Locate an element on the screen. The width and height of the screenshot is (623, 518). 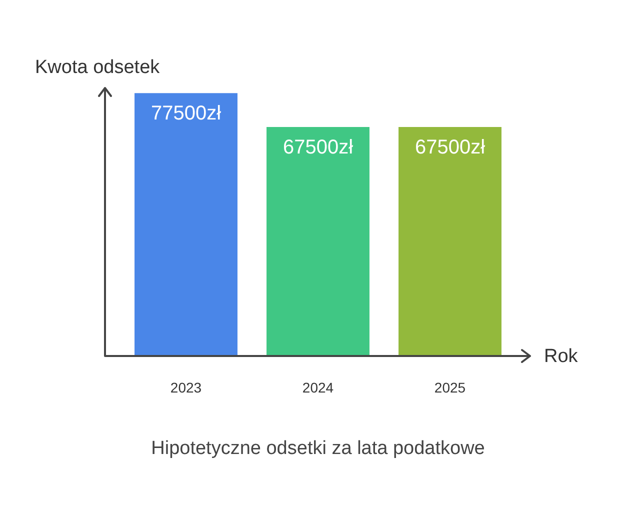
x-tick-label: 2023 is located at coordinates (186, 387).